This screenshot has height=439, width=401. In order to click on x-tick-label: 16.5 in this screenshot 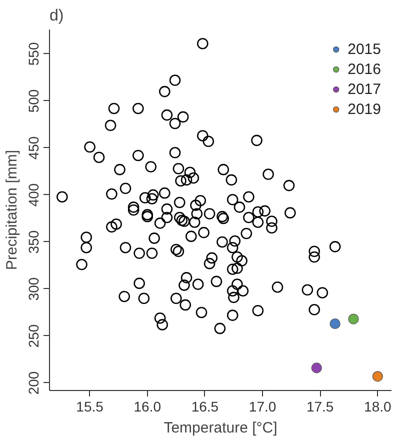, I will do `click(205, 406)`.